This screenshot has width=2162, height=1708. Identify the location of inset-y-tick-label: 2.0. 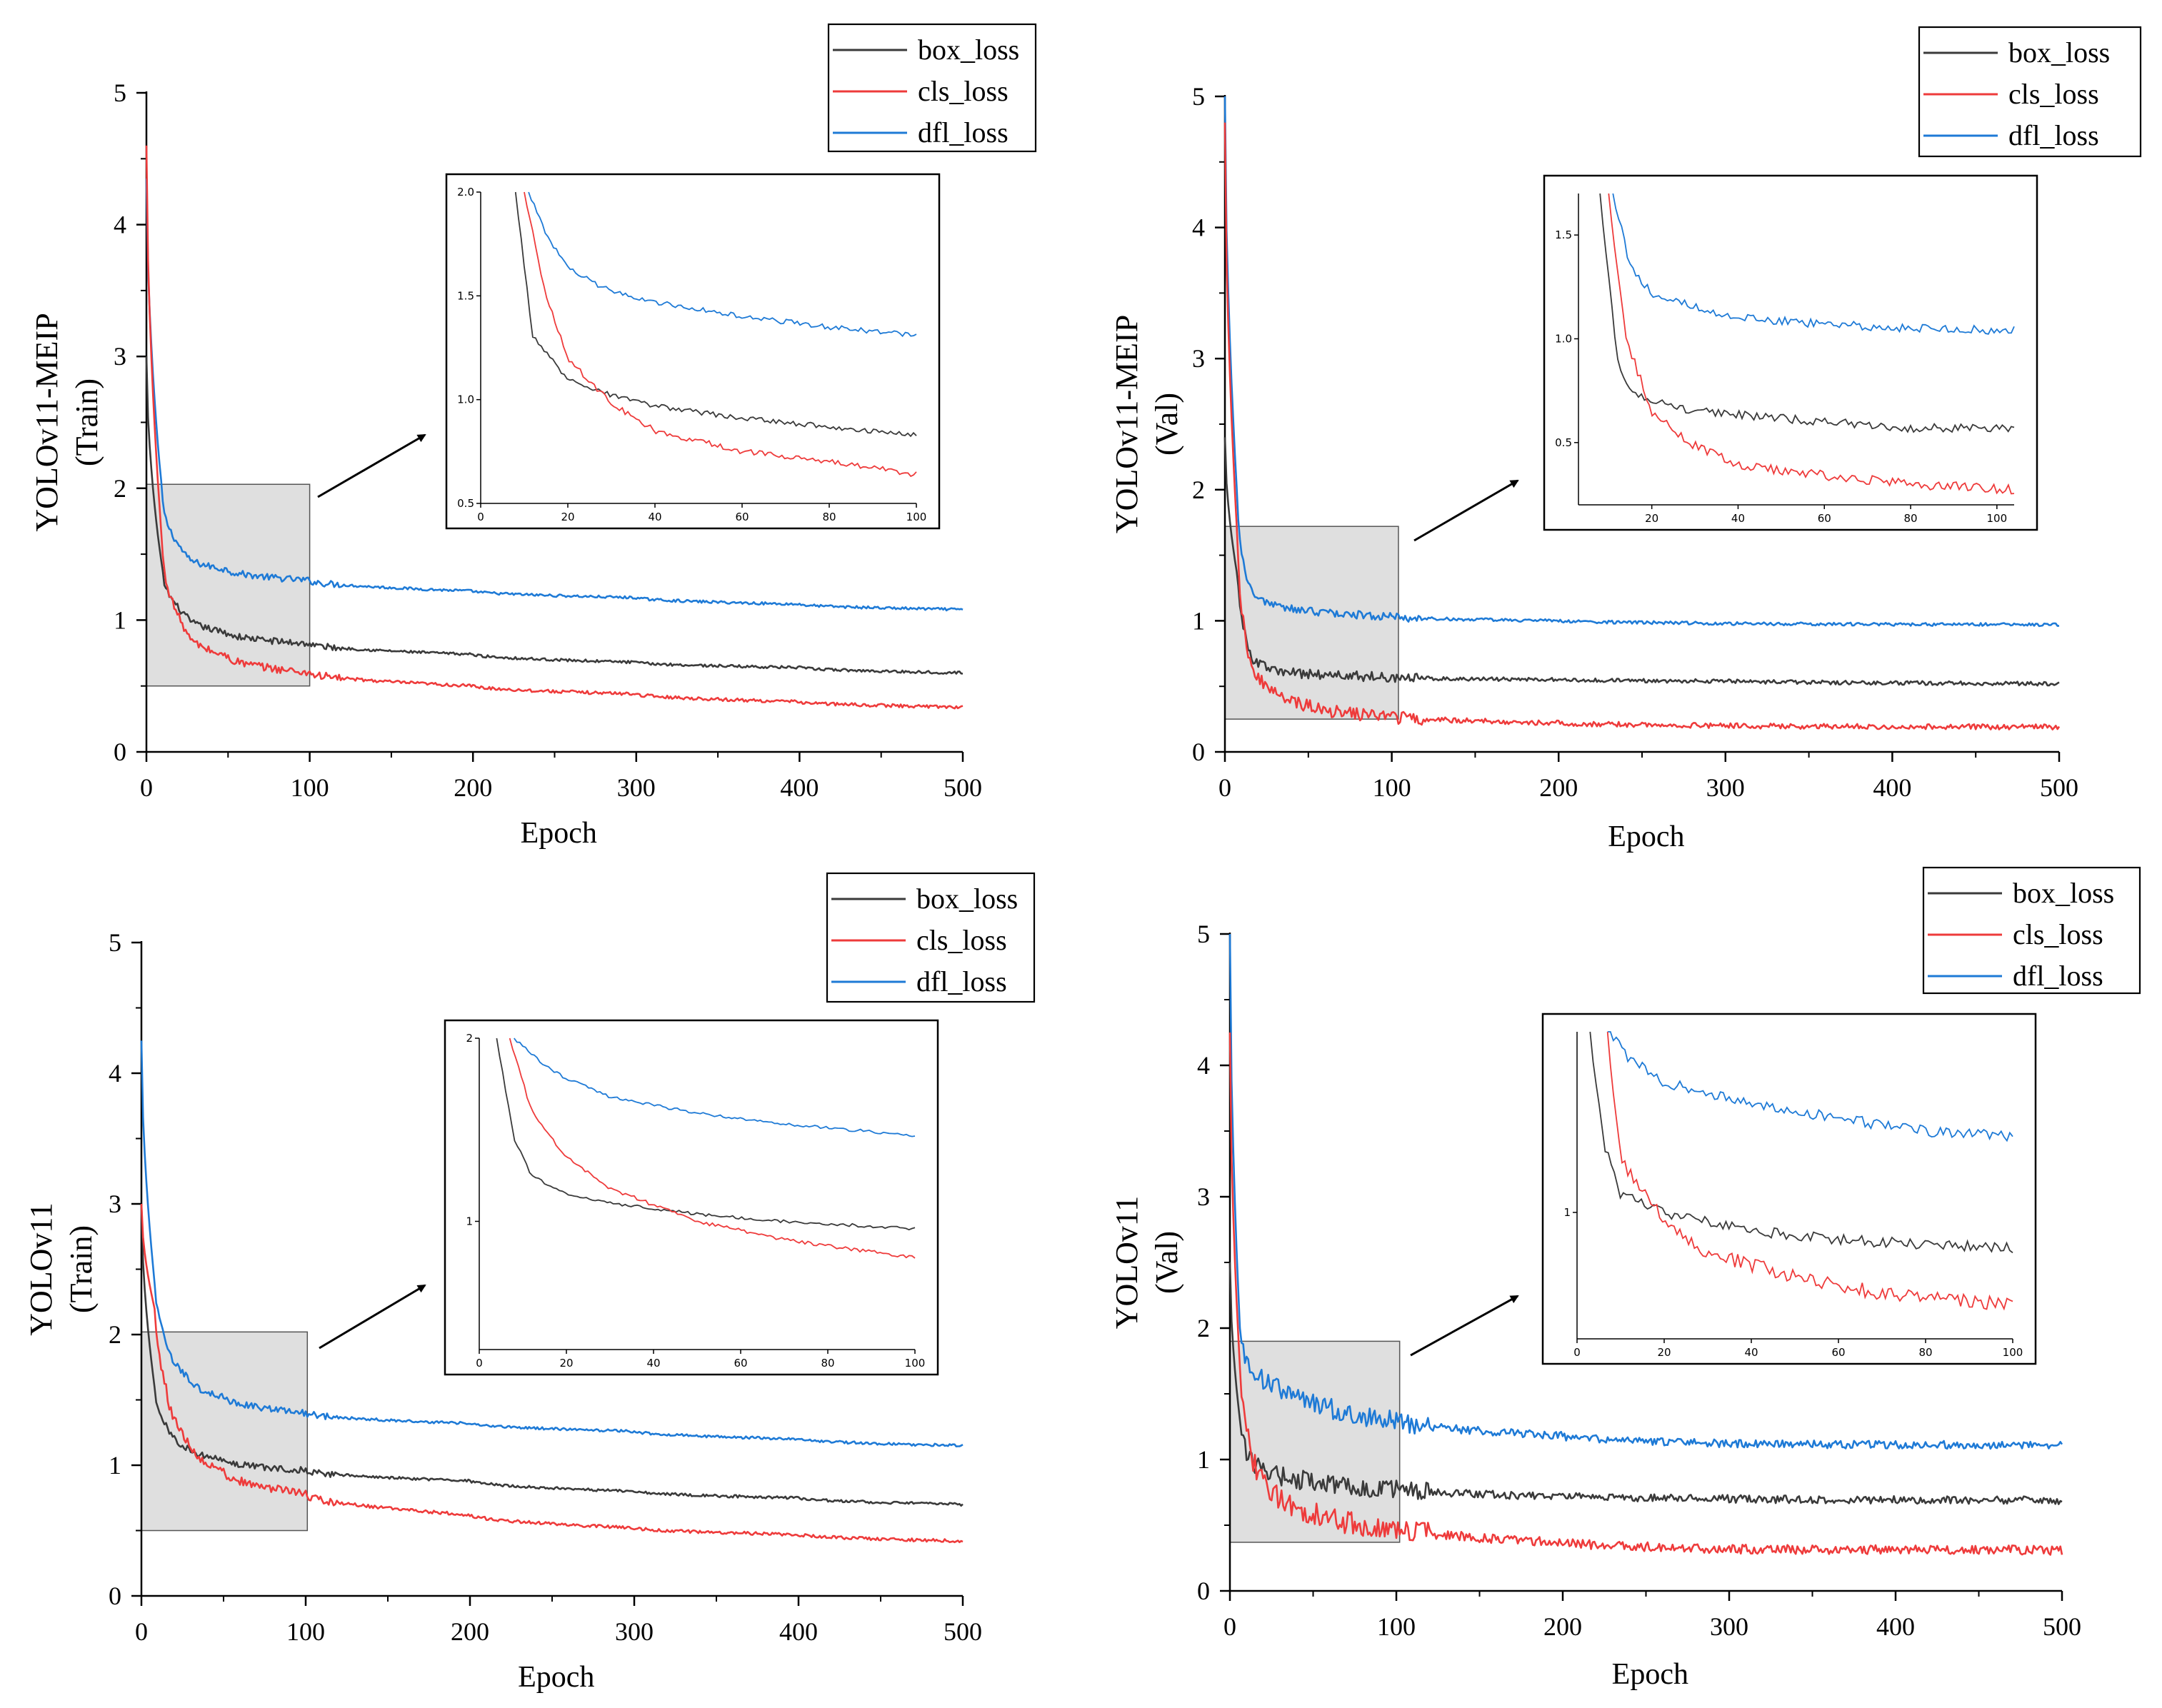
(465, 192).